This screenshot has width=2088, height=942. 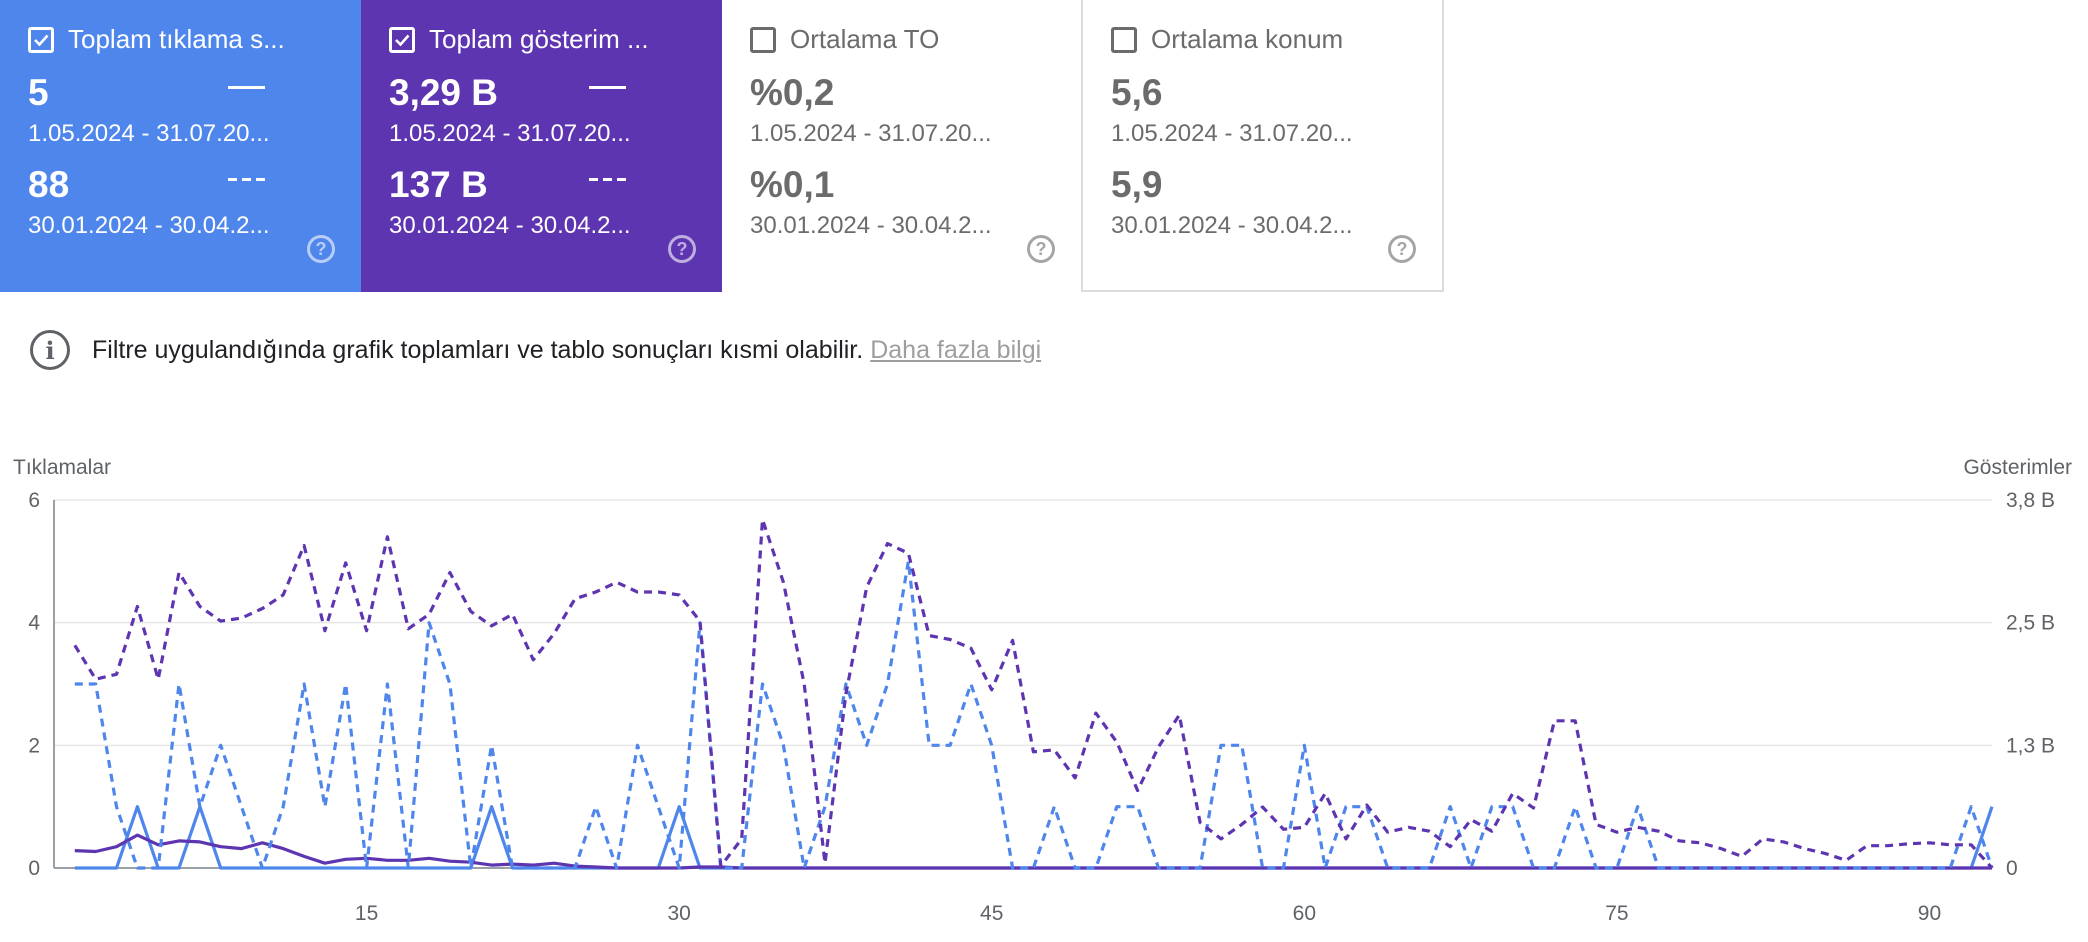 What do you see at coordinates (792, 184) in the screenshot?
I see `previous-value: %0,1` at bounding box center [792, 184].